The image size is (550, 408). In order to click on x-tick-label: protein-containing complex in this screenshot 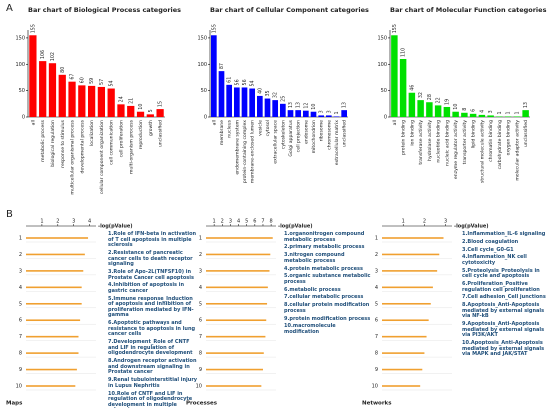, I will do `click(245, 151)`.